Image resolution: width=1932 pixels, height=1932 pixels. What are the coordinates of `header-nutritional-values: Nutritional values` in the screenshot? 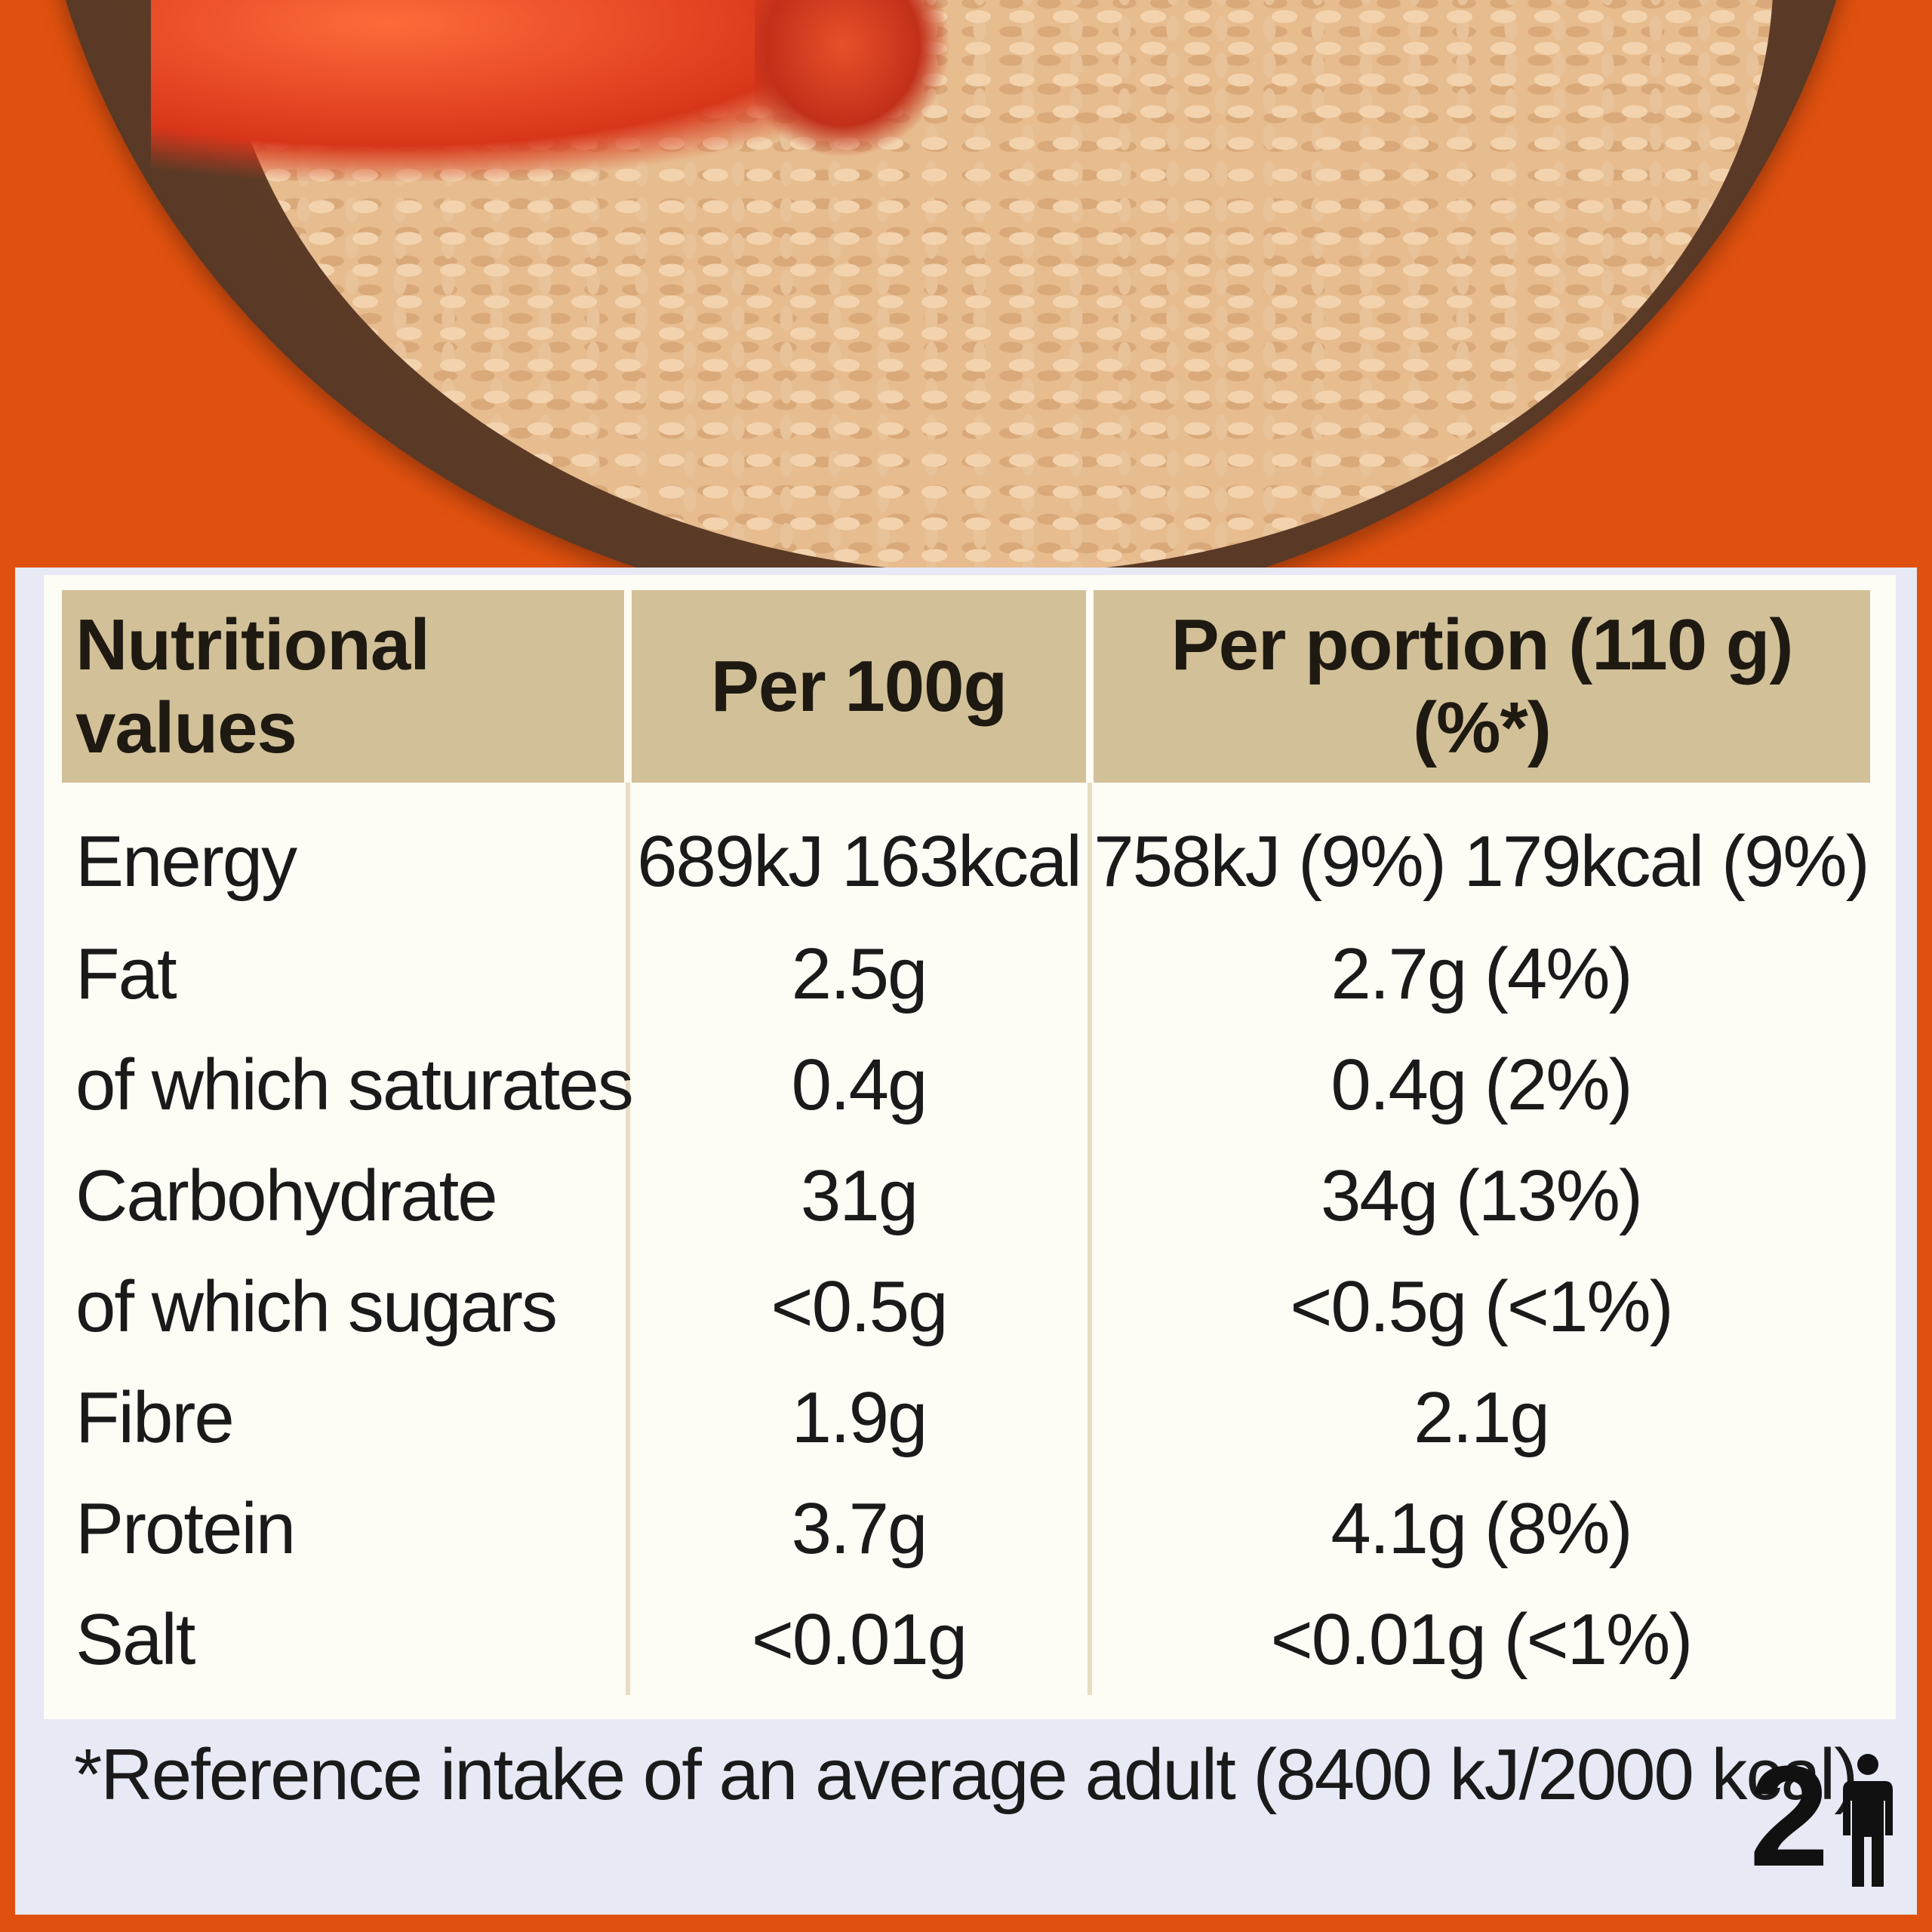 It's located at (345, 686).